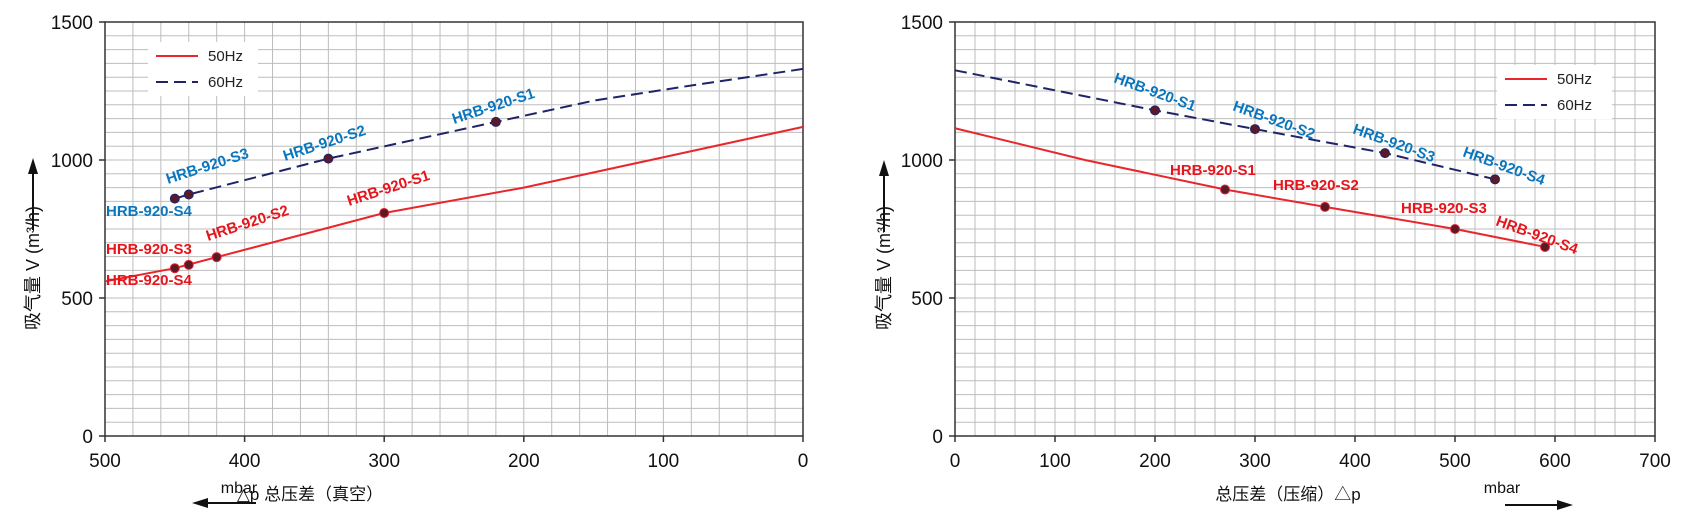 This screenshot has height=521, width=1690. I want to click on point-label: HRB-920-S2, so click(1316, 185).